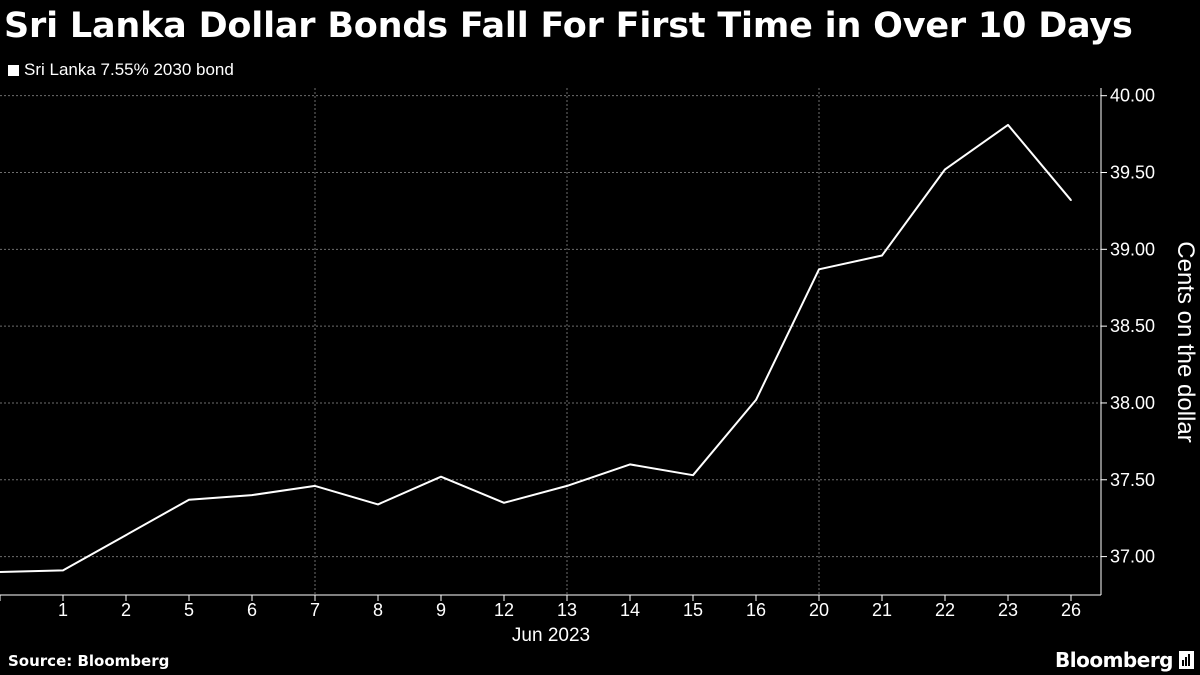 This screenshot has height=675, width=1200. What do you see at coordinates (567, 610) in the screenshot?
I see `x-tick-label: 13` at bounding box center [567, 610].